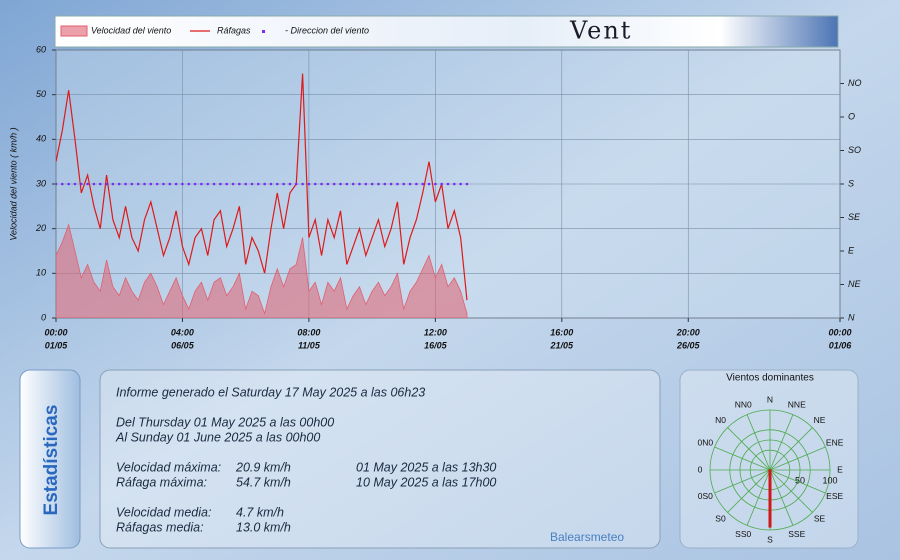 The width and height of the screenshot is (900, 560). I want to click on y2-tick-label: O, so click(851, 116).